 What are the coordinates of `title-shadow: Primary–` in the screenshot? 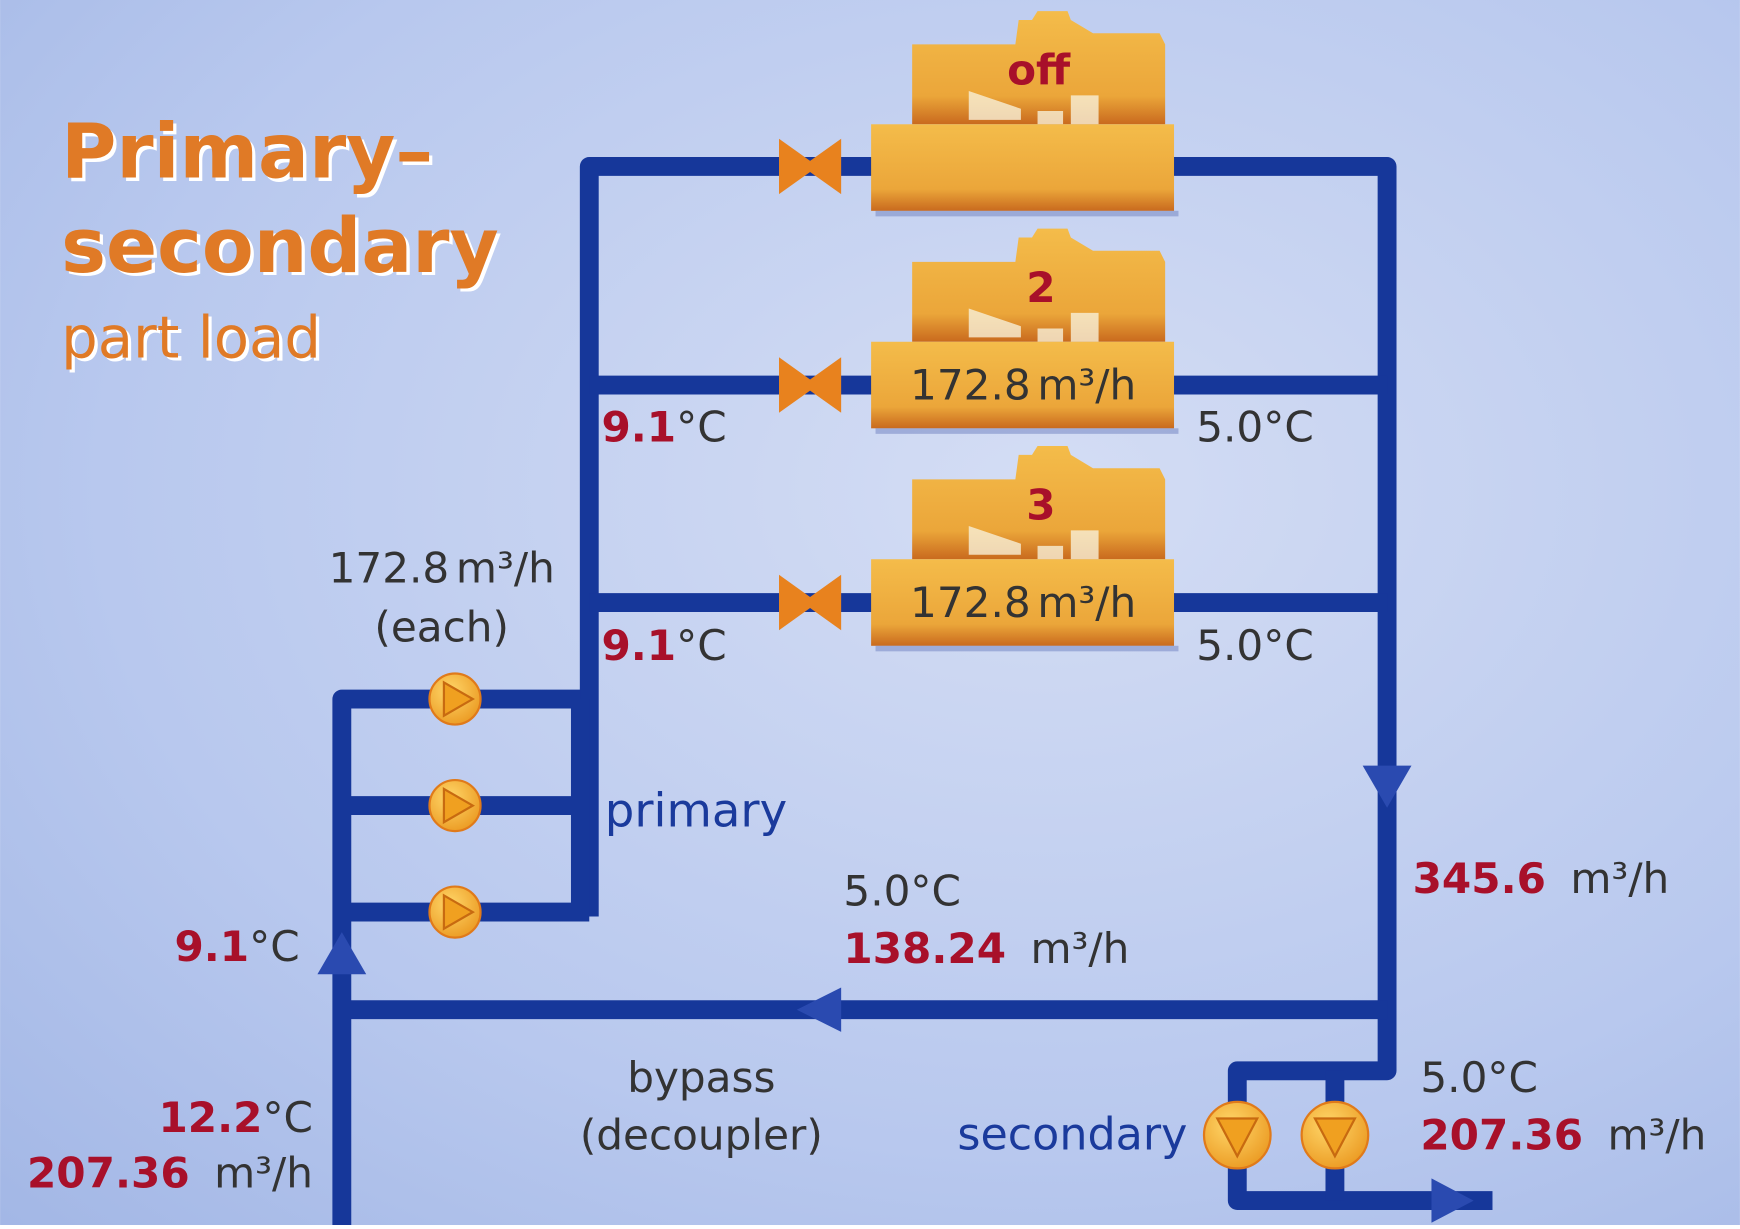 It's located at (250, 155).